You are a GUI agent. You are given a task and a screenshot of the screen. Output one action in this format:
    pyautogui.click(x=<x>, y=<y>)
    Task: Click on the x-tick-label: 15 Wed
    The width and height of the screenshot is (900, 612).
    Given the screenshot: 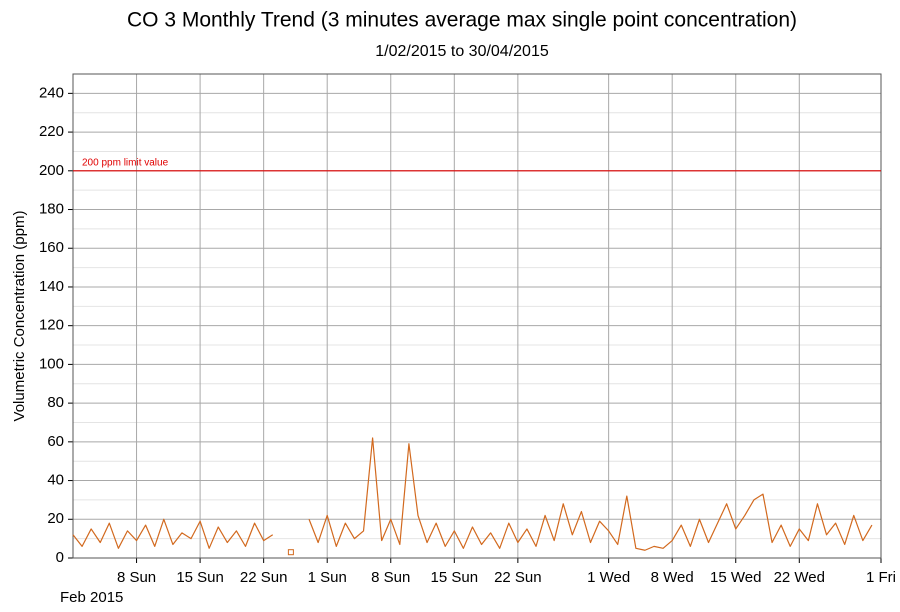 What is the action you would take?
    pyautogui.click(x=735, y=577)
    